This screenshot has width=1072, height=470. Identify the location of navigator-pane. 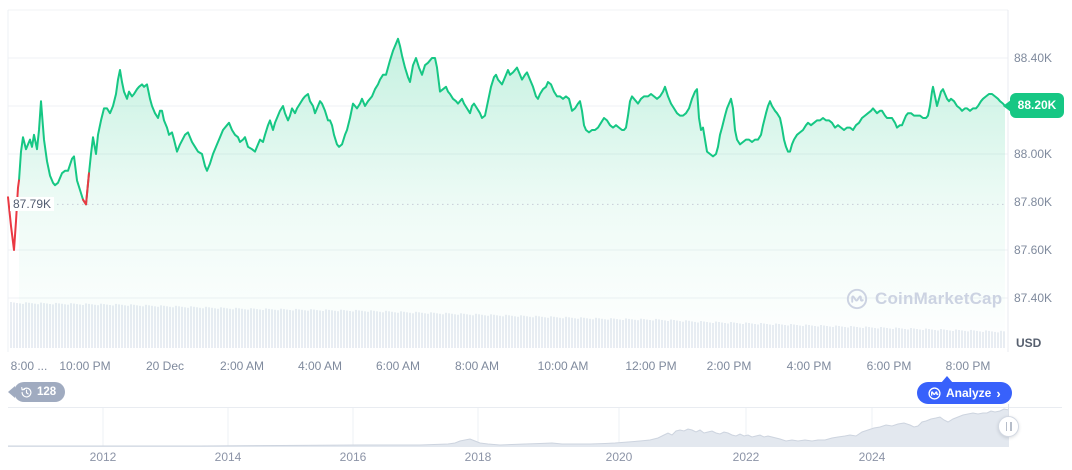
(535, 425).